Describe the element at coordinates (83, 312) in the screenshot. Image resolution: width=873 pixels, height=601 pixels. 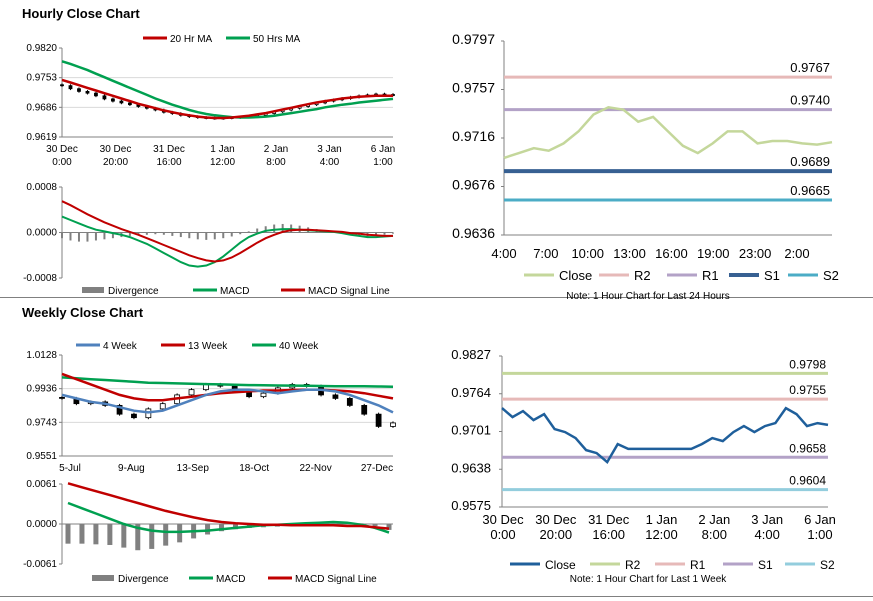
I see `weekly-title: Weekly Close Chart` at that location.